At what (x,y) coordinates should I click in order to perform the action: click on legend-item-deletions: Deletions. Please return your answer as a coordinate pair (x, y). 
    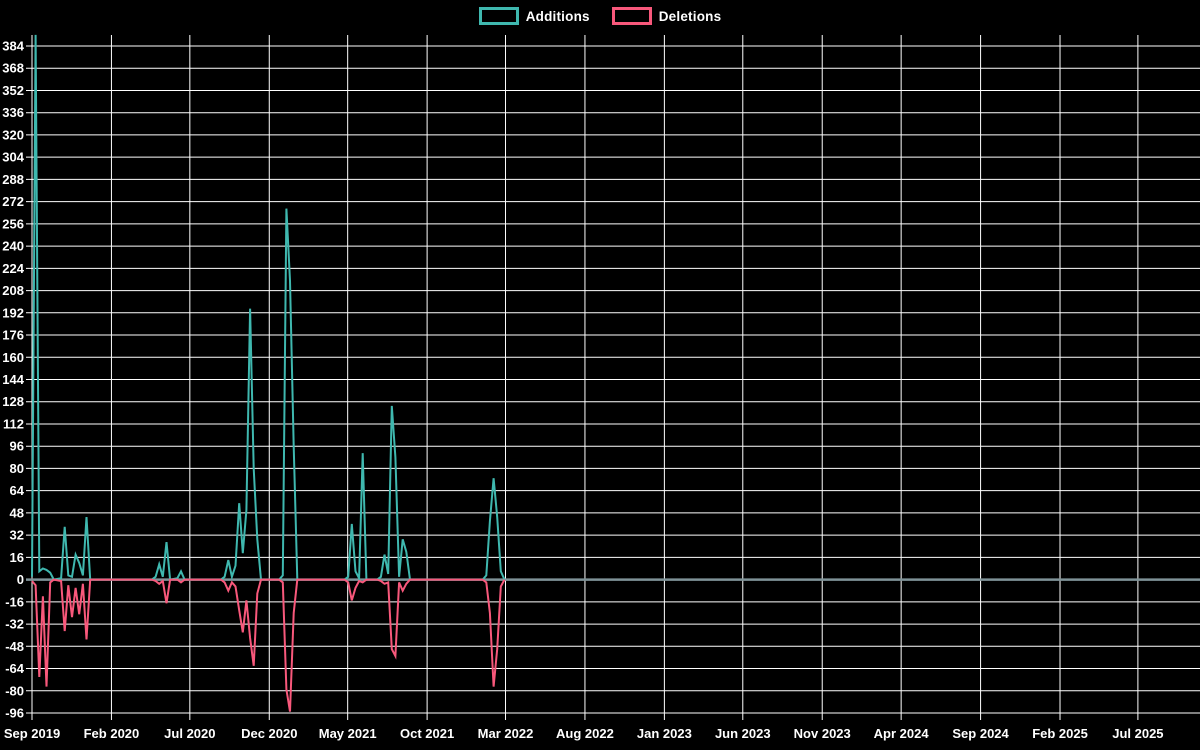
    Looking at the image, I should click on (666, 16).